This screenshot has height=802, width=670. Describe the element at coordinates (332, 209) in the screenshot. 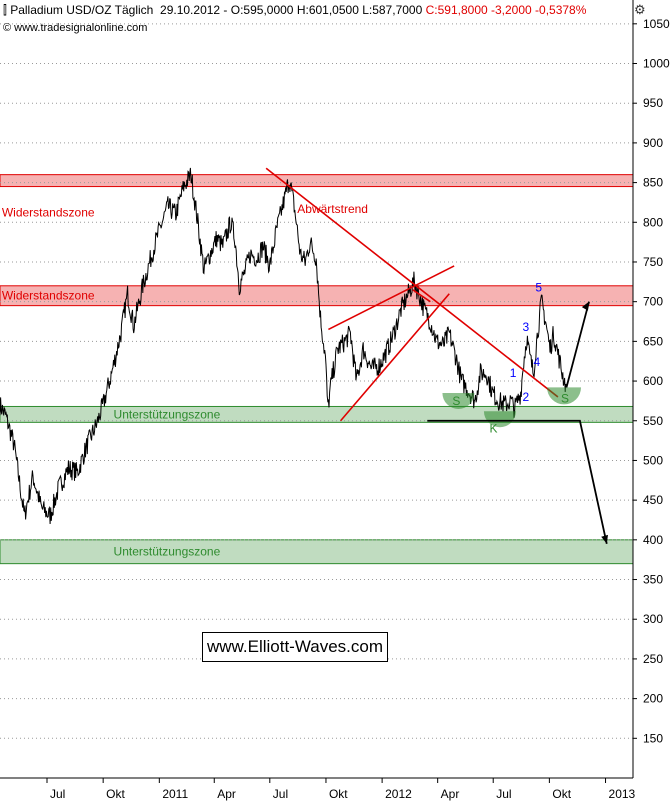

I see `trend-label: Abwärtstrend` at that location.